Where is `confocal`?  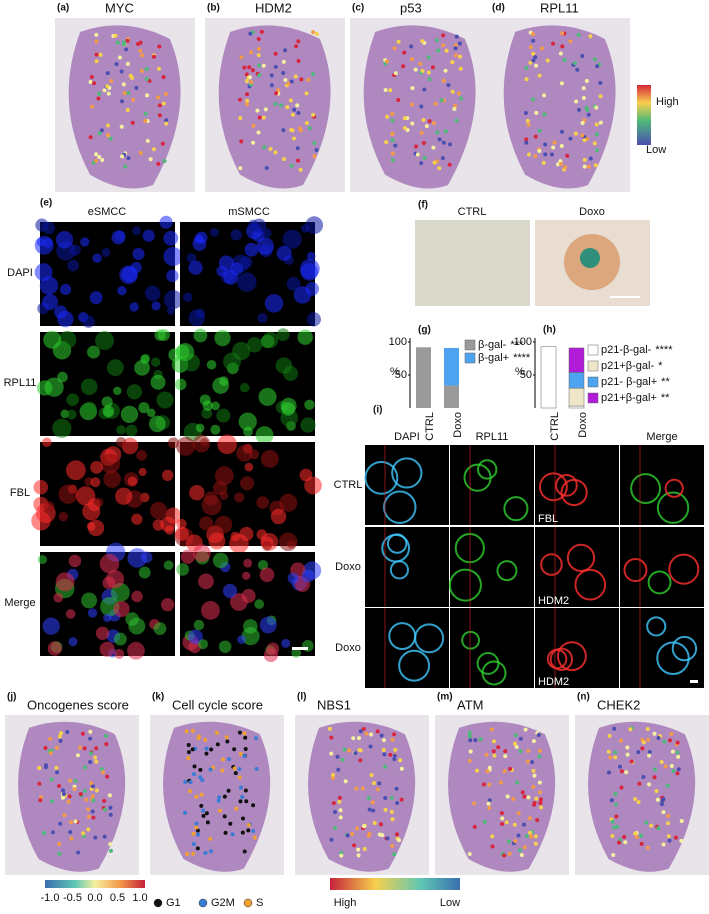 confocal is located at coordinates (662, 567).